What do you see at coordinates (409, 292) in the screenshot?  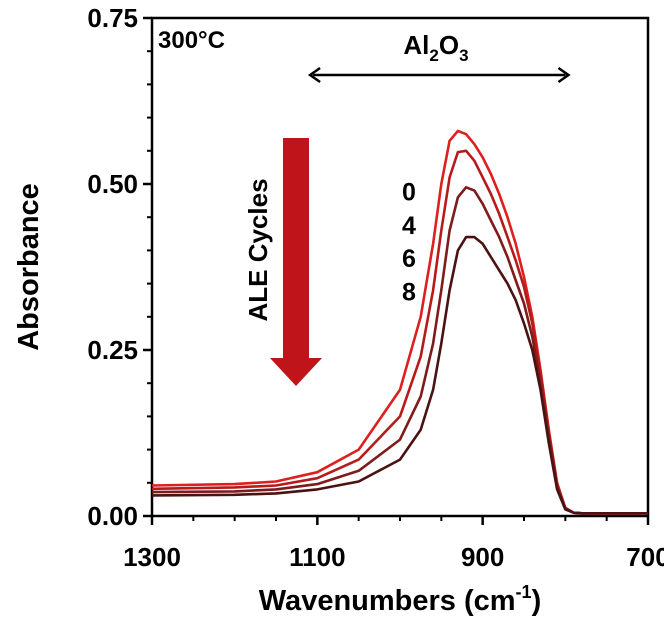 I see `cycle-label-8: 8` at bounding box center [409, 292].